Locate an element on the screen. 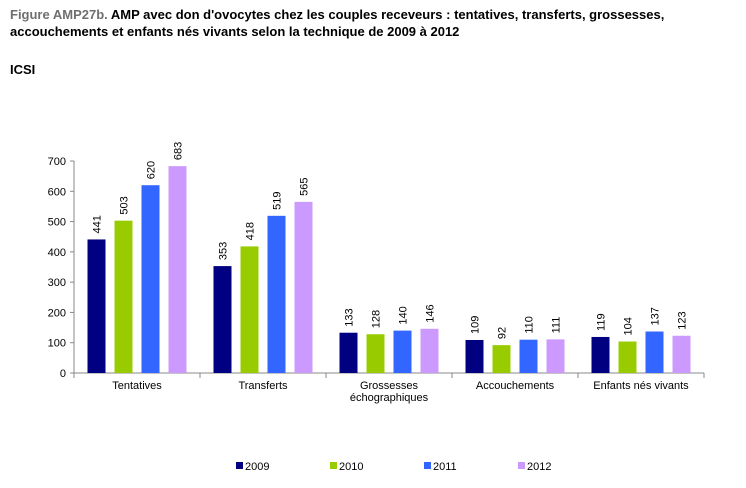  value-label: 519 is located at coordinates (278, 200).